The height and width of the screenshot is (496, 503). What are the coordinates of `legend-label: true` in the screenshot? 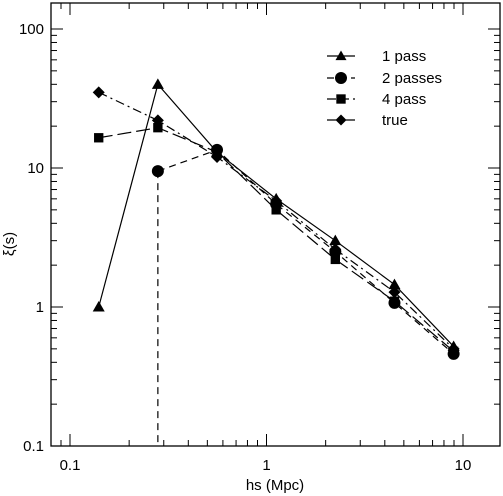 It's located at (395, 120).